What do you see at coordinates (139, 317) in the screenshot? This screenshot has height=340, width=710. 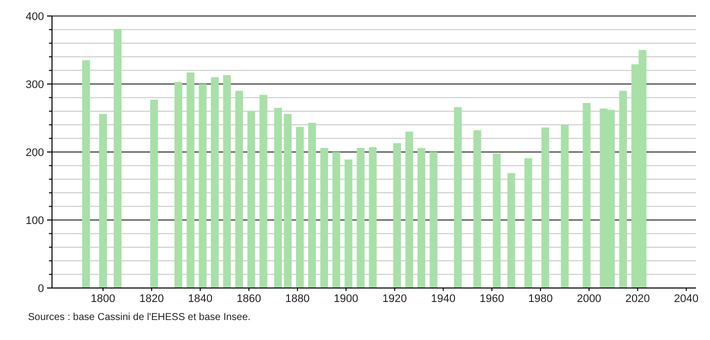 I see `source-note: Sources : base Cassini de l'EHESS et base Insee.` at bounding box center [139, 317].